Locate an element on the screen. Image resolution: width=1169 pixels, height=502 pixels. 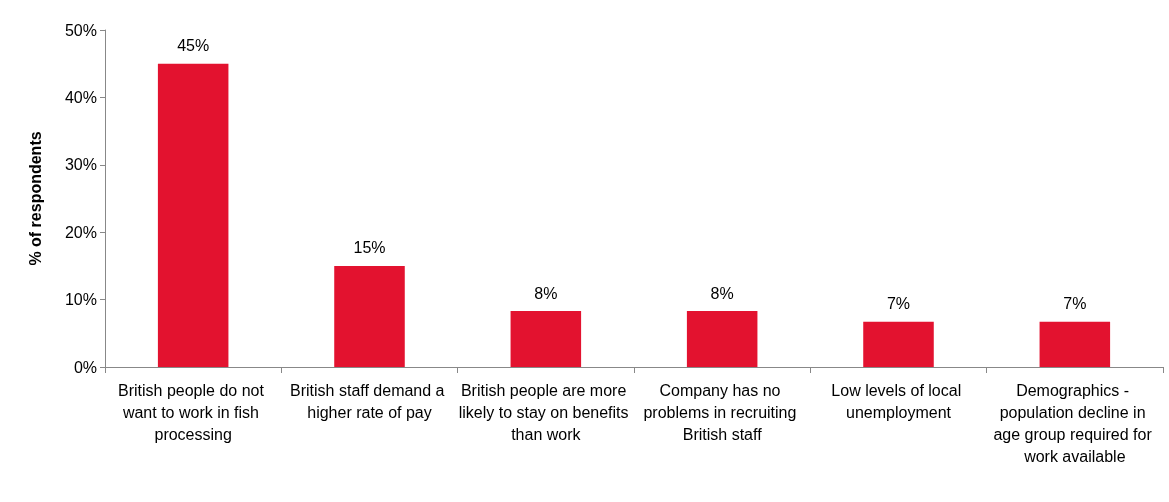
y-tick-label: 40% is located at coordinates (80, 97).